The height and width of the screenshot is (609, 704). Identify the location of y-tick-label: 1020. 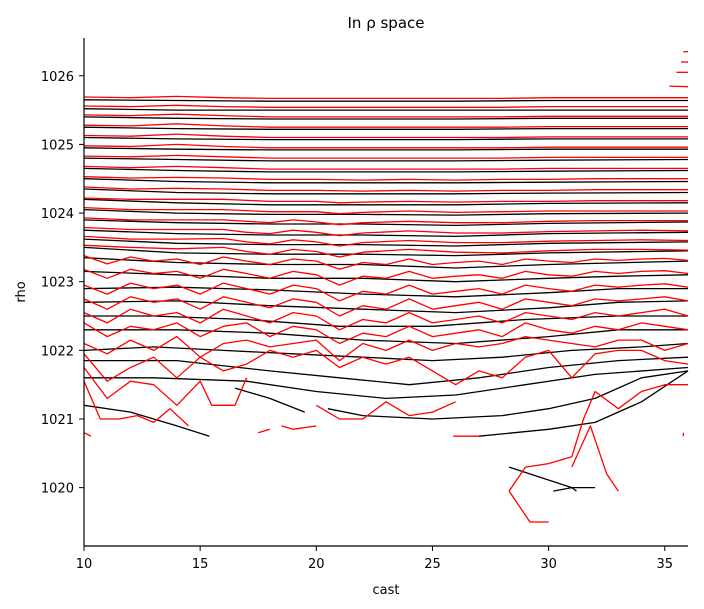
(57, 489).